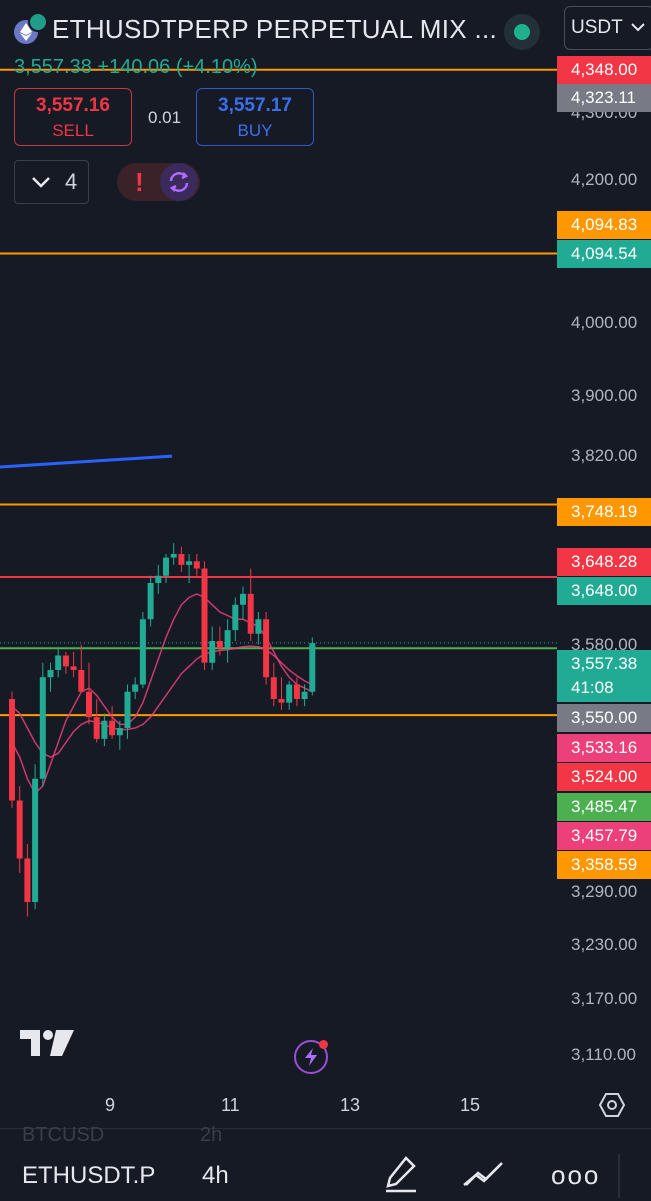 Image resolution: width=651 pixels, height=1201 pixels. I want to click on price-tag: 3,648.00, so click(604, 591).